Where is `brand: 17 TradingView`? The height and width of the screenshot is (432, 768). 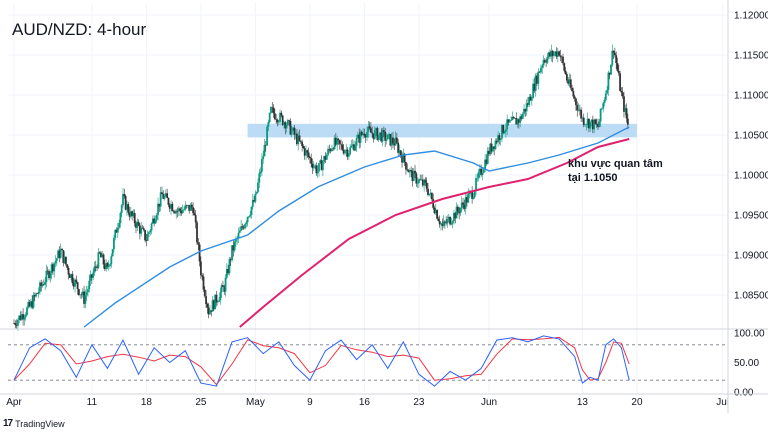 brand: 17 TradingView is located at coordinates (34, 423).